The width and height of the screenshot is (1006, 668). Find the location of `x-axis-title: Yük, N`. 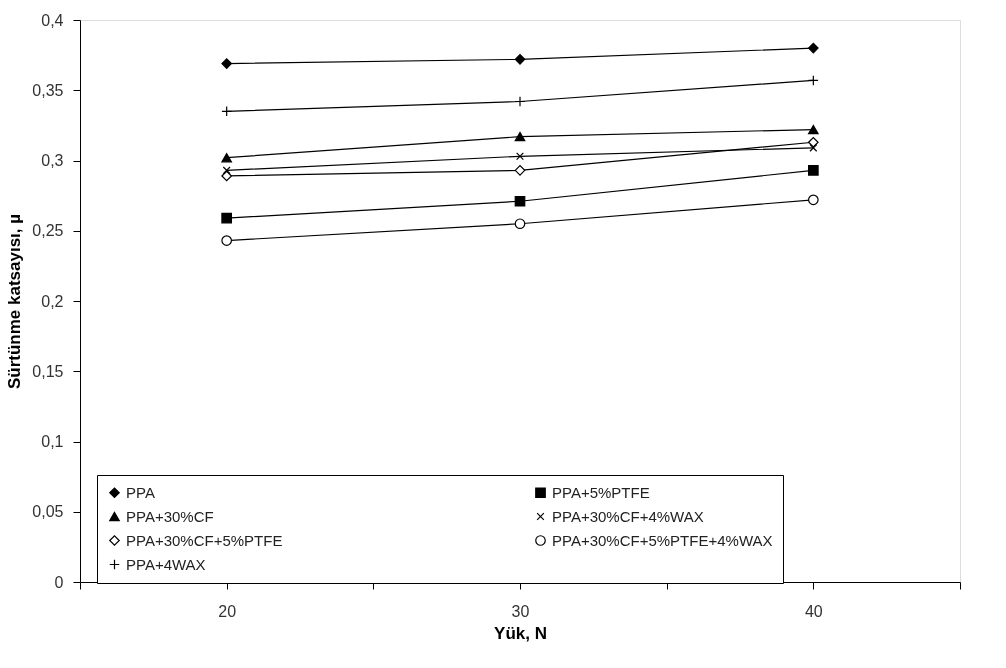

x-axis-title: Yük, N is located at coordinates (520, 633).